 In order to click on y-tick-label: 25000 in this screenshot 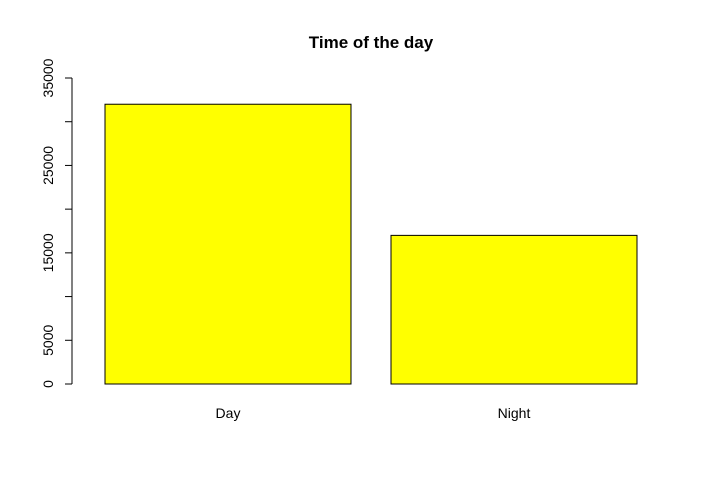, I will do `click(48, 165)`.